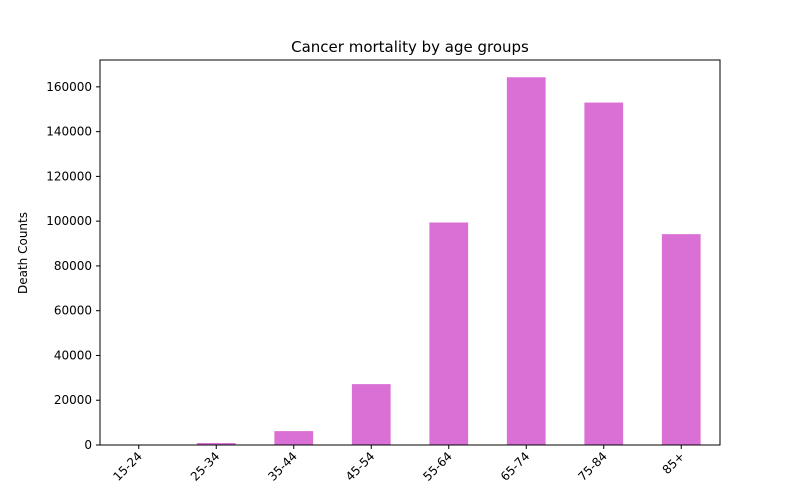 This screenshot has height=500, width=800. What do you see at coordinates (205, 466) in the screenshot?
I see `x-tick-label: 25-34` at bounding box center [205, 466].